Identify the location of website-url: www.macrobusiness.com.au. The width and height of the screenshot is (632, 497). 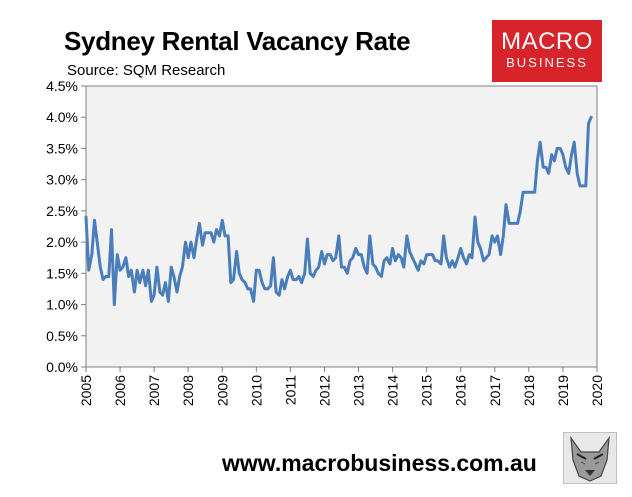
(379, 463).